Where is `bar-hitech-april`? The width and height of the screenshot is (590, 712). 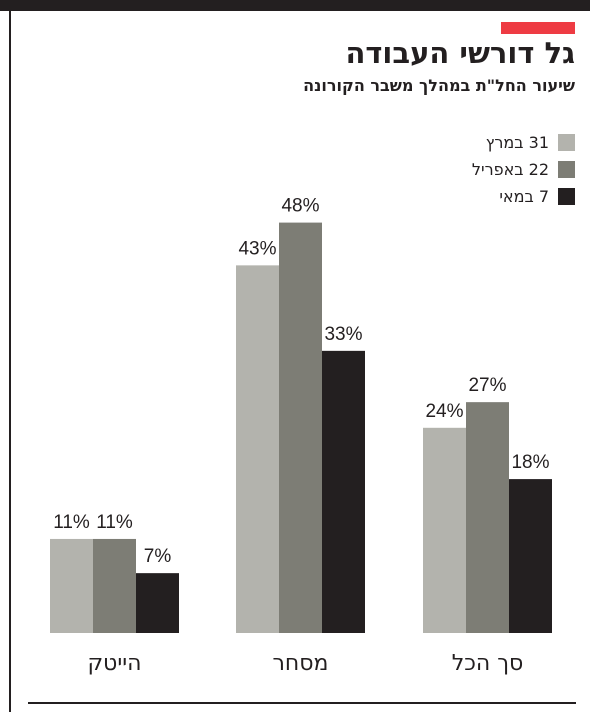
bar-hitech-april is located at coordinates (114, 585).